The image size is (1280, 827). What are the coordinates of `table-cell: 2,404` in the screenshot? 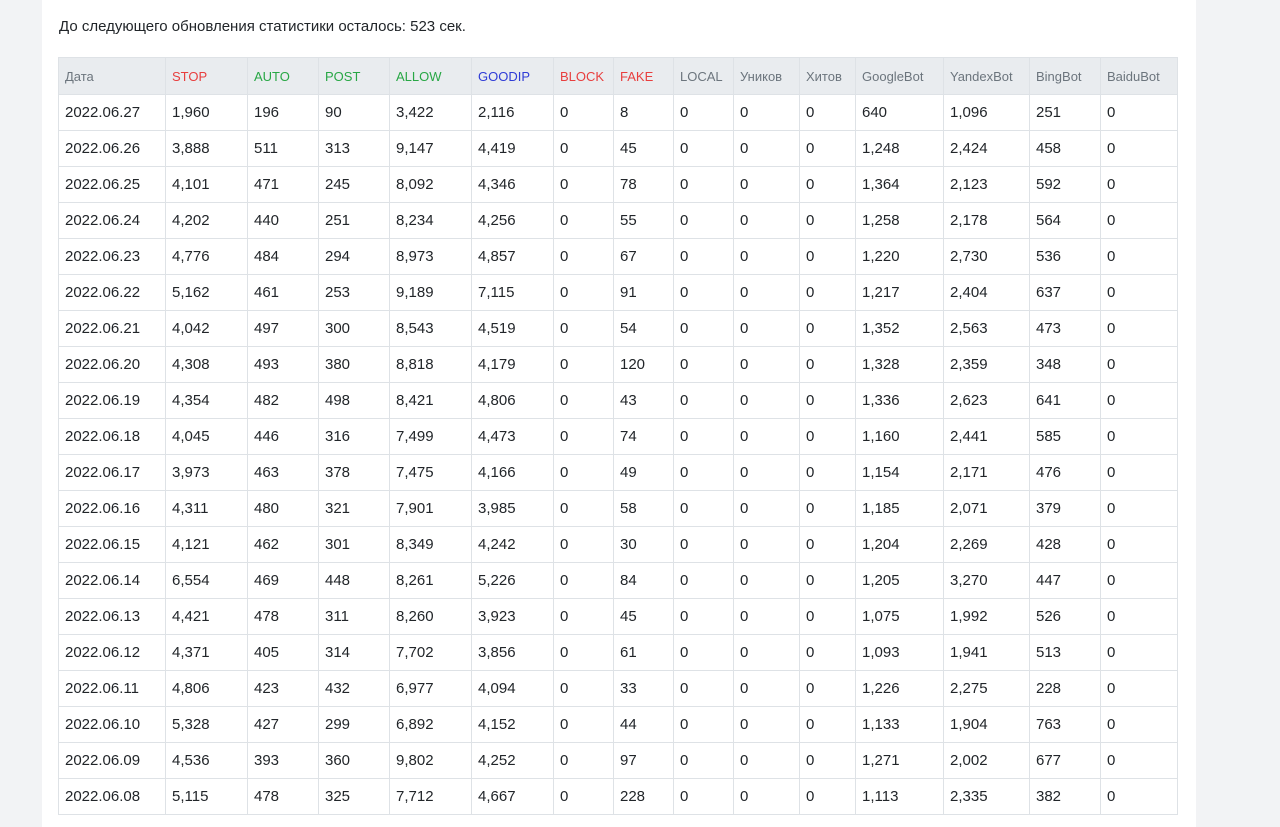 It's located at (986, 292).